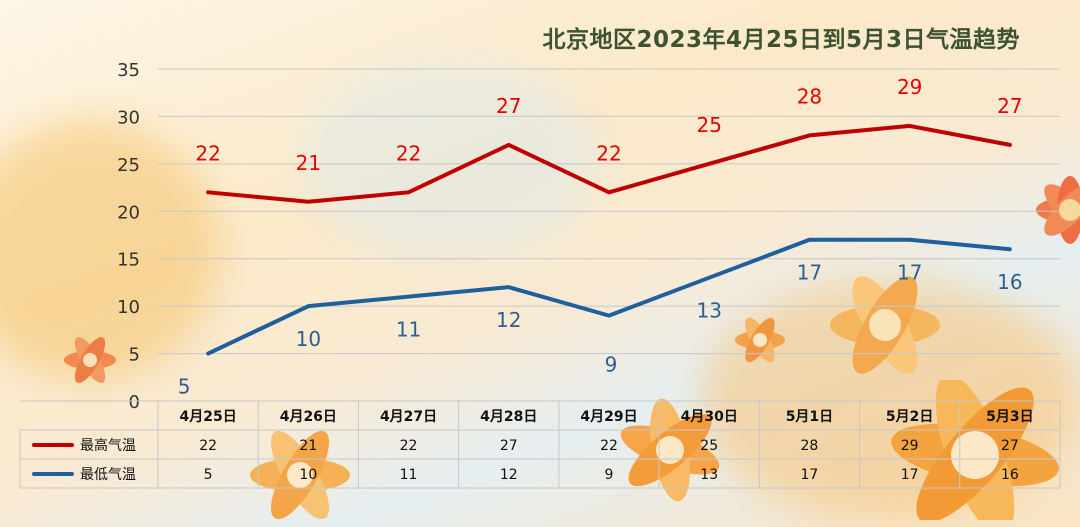  What do you see at coordinates (810, 446) in the screenshot?
I see `table-cell: 28` at bounding box center [810, 446].